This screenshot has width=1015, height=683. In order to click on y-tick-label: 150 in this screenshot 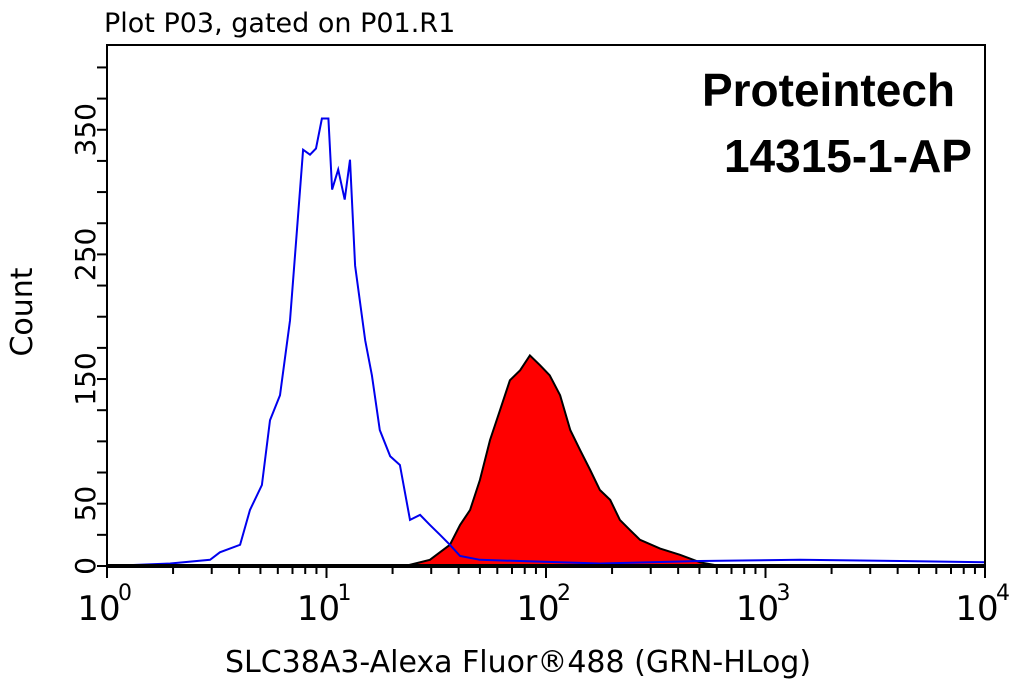, I will do `click(85, 378)`.